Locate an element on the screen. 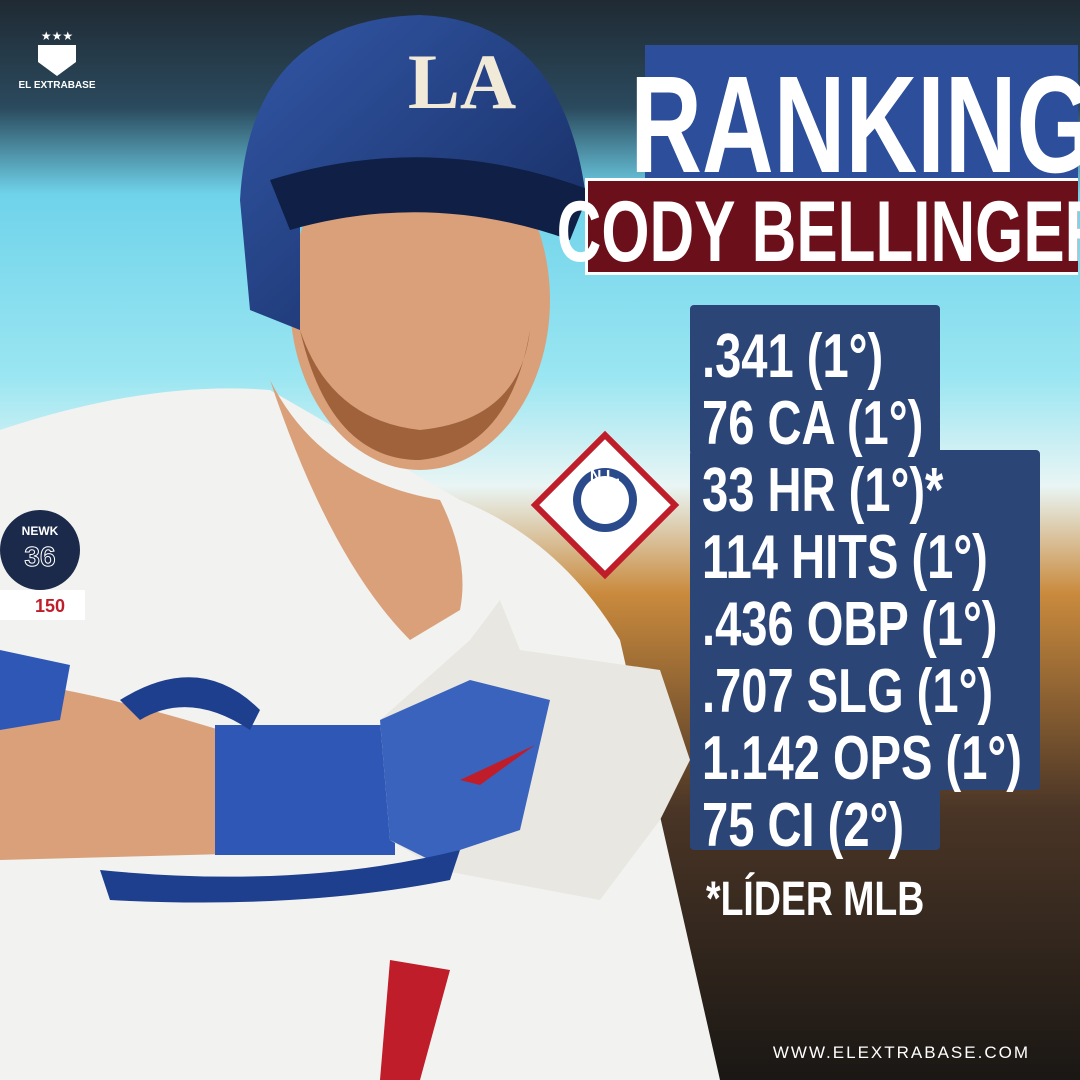 The height and width of the screenshot is (1080, 1080). subtitle-box is located at coordinates (833, 226).